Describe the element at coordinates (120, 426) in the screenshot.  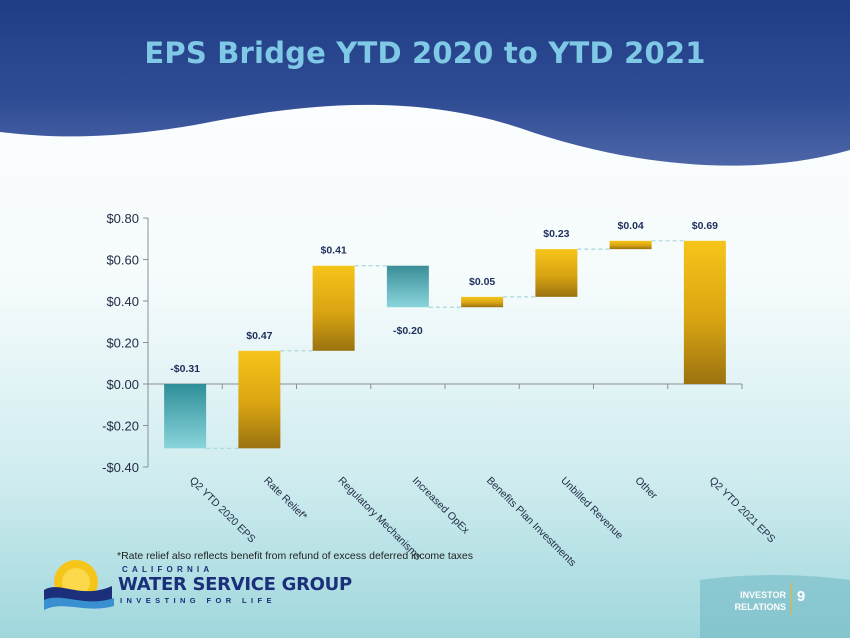
I see `y-tick-label: -$0.20` at that location.